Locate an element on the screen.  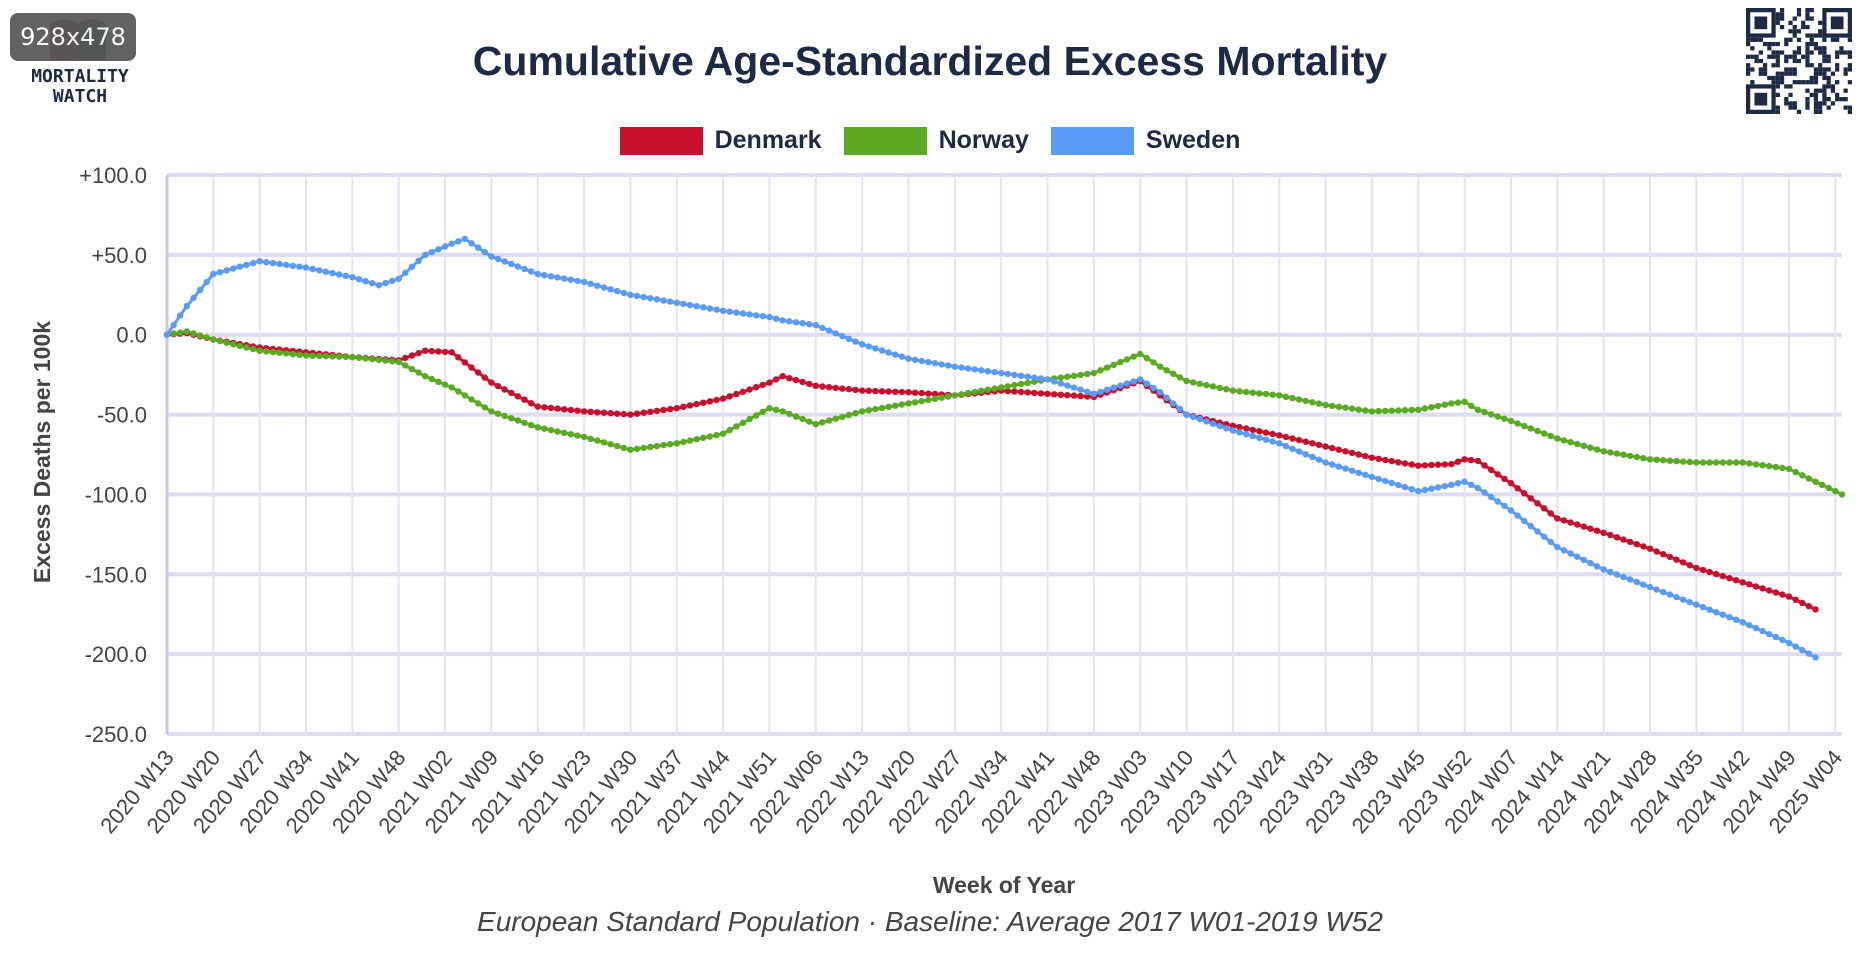
legend-item-norway: Norway is located at coordinates (936, 140).